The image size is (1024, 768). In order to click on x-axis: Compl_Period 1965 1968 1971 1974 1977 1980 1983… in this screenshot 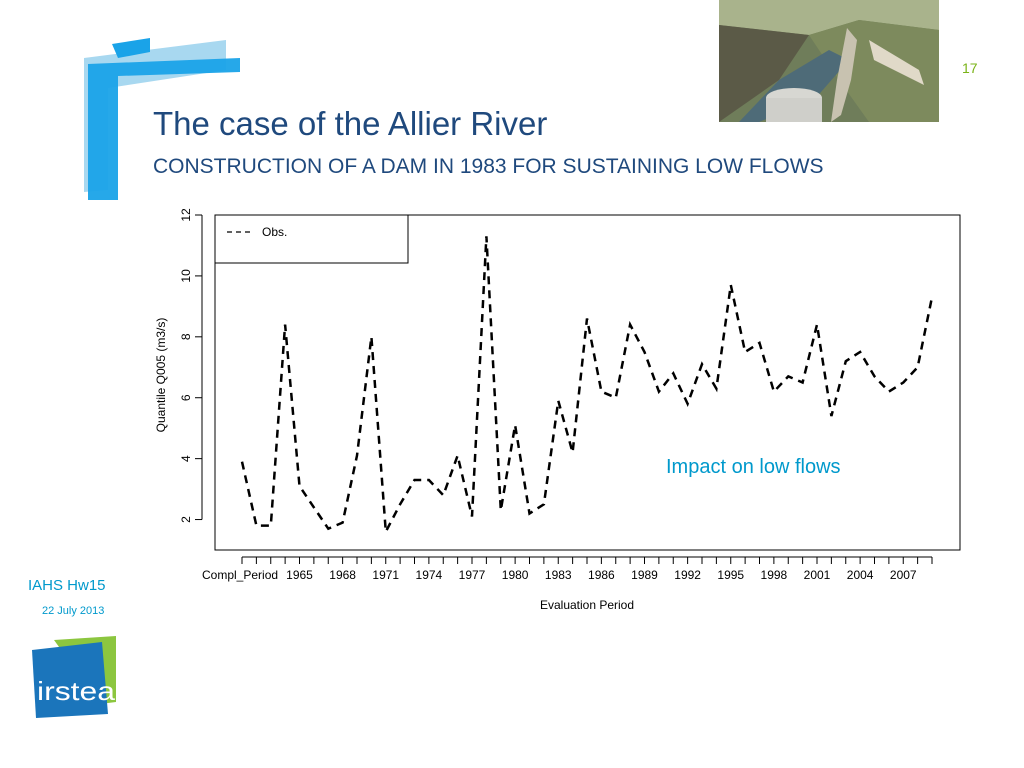, I will do `click(567, 569)`.